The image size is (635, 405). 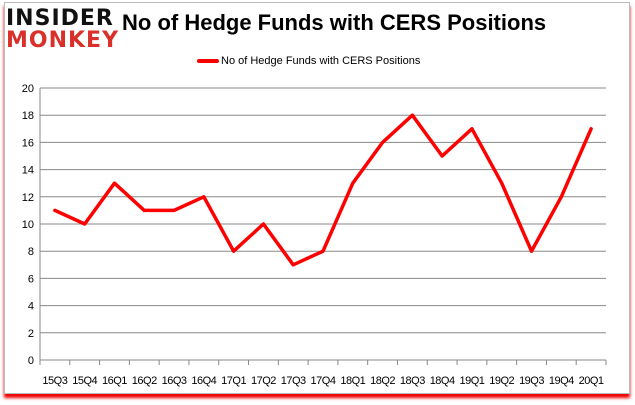 I want to click on x-tick-label: 16Q1, so click(x=114, y=381).